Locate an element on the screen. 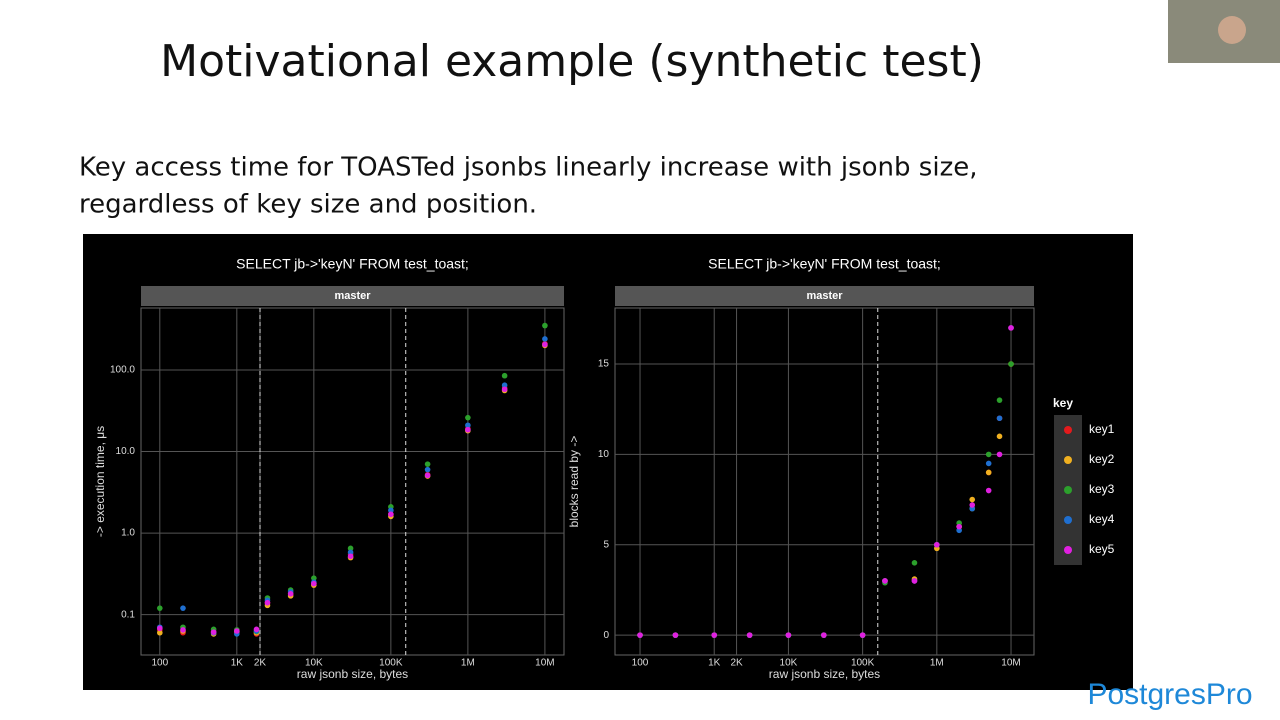 The image size is (1280, 720). webcam-person is located at coordinates (1232, 30).